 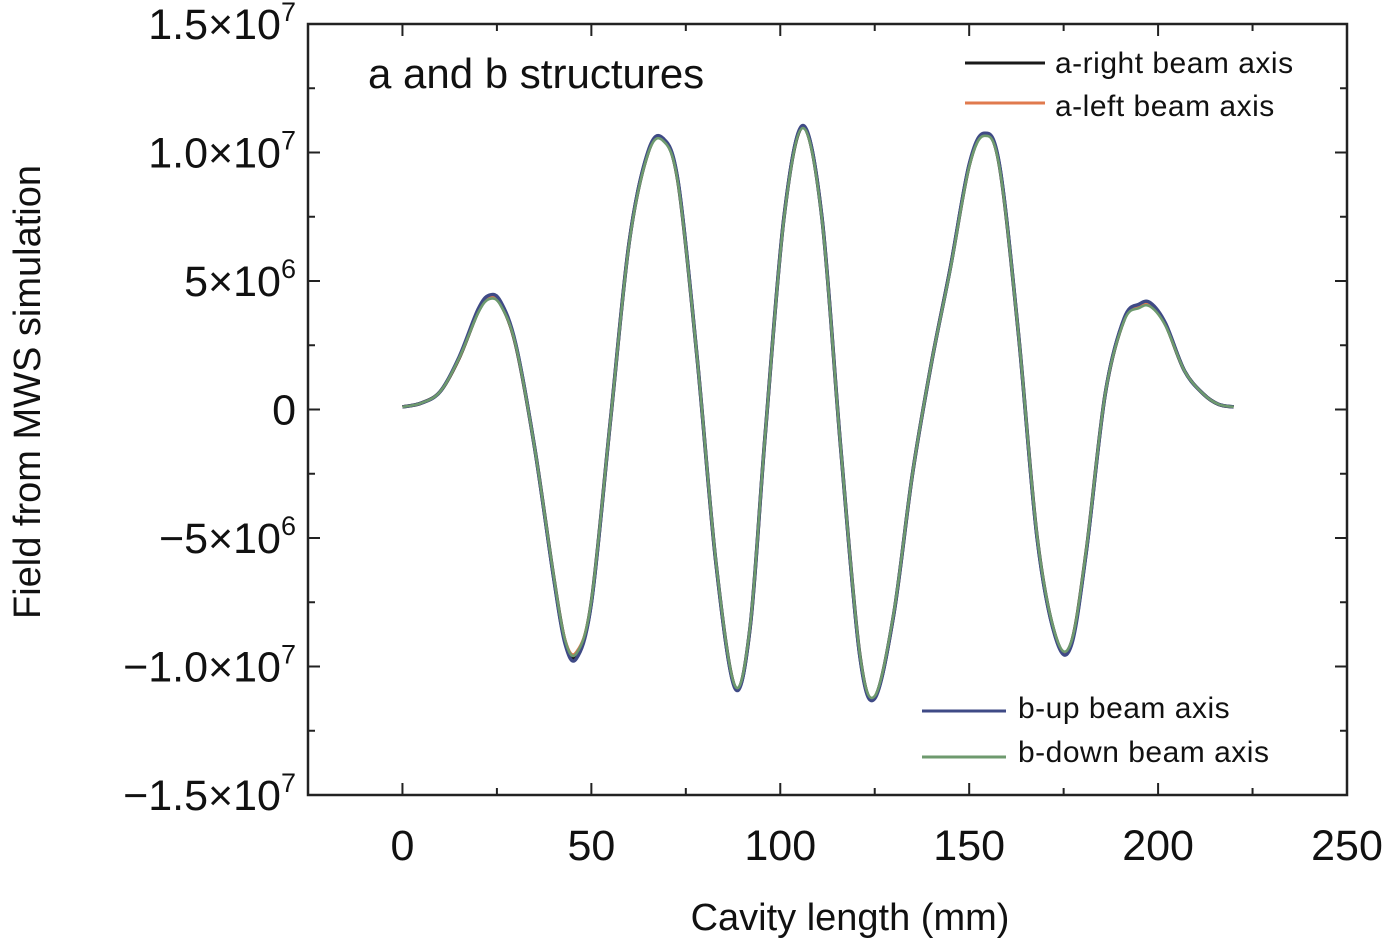 What do you see at coordinates (196, 282) in the screenshot?
I see `y-tick-mantissa: 5` at bounding box center [196, 282].